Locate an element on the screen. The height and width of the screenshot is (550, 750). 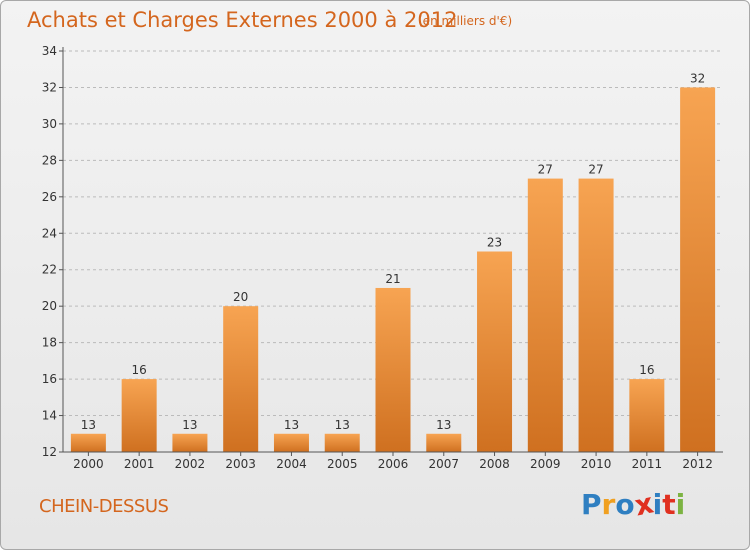
y-tick-label: 22 is located at coordinates (49, 270).